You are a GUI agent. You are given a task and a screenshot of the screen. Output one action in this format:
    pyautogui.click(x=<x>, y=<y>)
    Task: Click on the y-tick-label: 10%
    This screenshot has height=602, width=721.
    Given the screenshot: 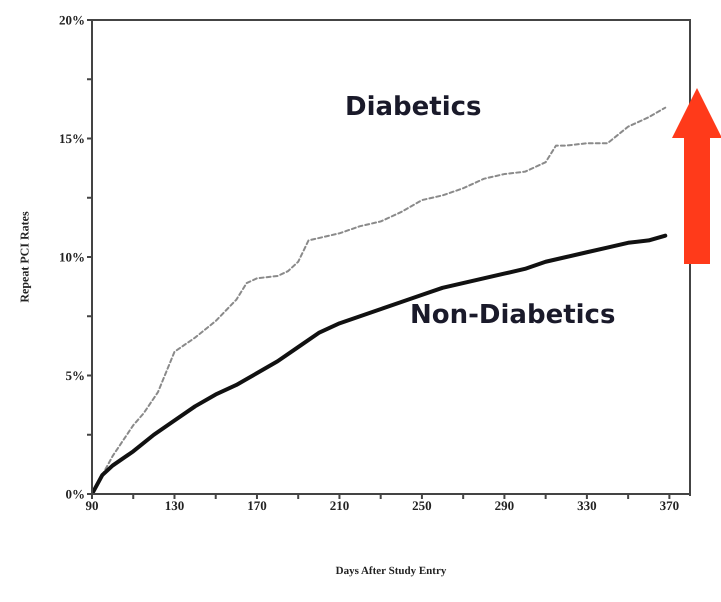 What is the action you would take?
    pyautogui.click(x=72, y=257)
    